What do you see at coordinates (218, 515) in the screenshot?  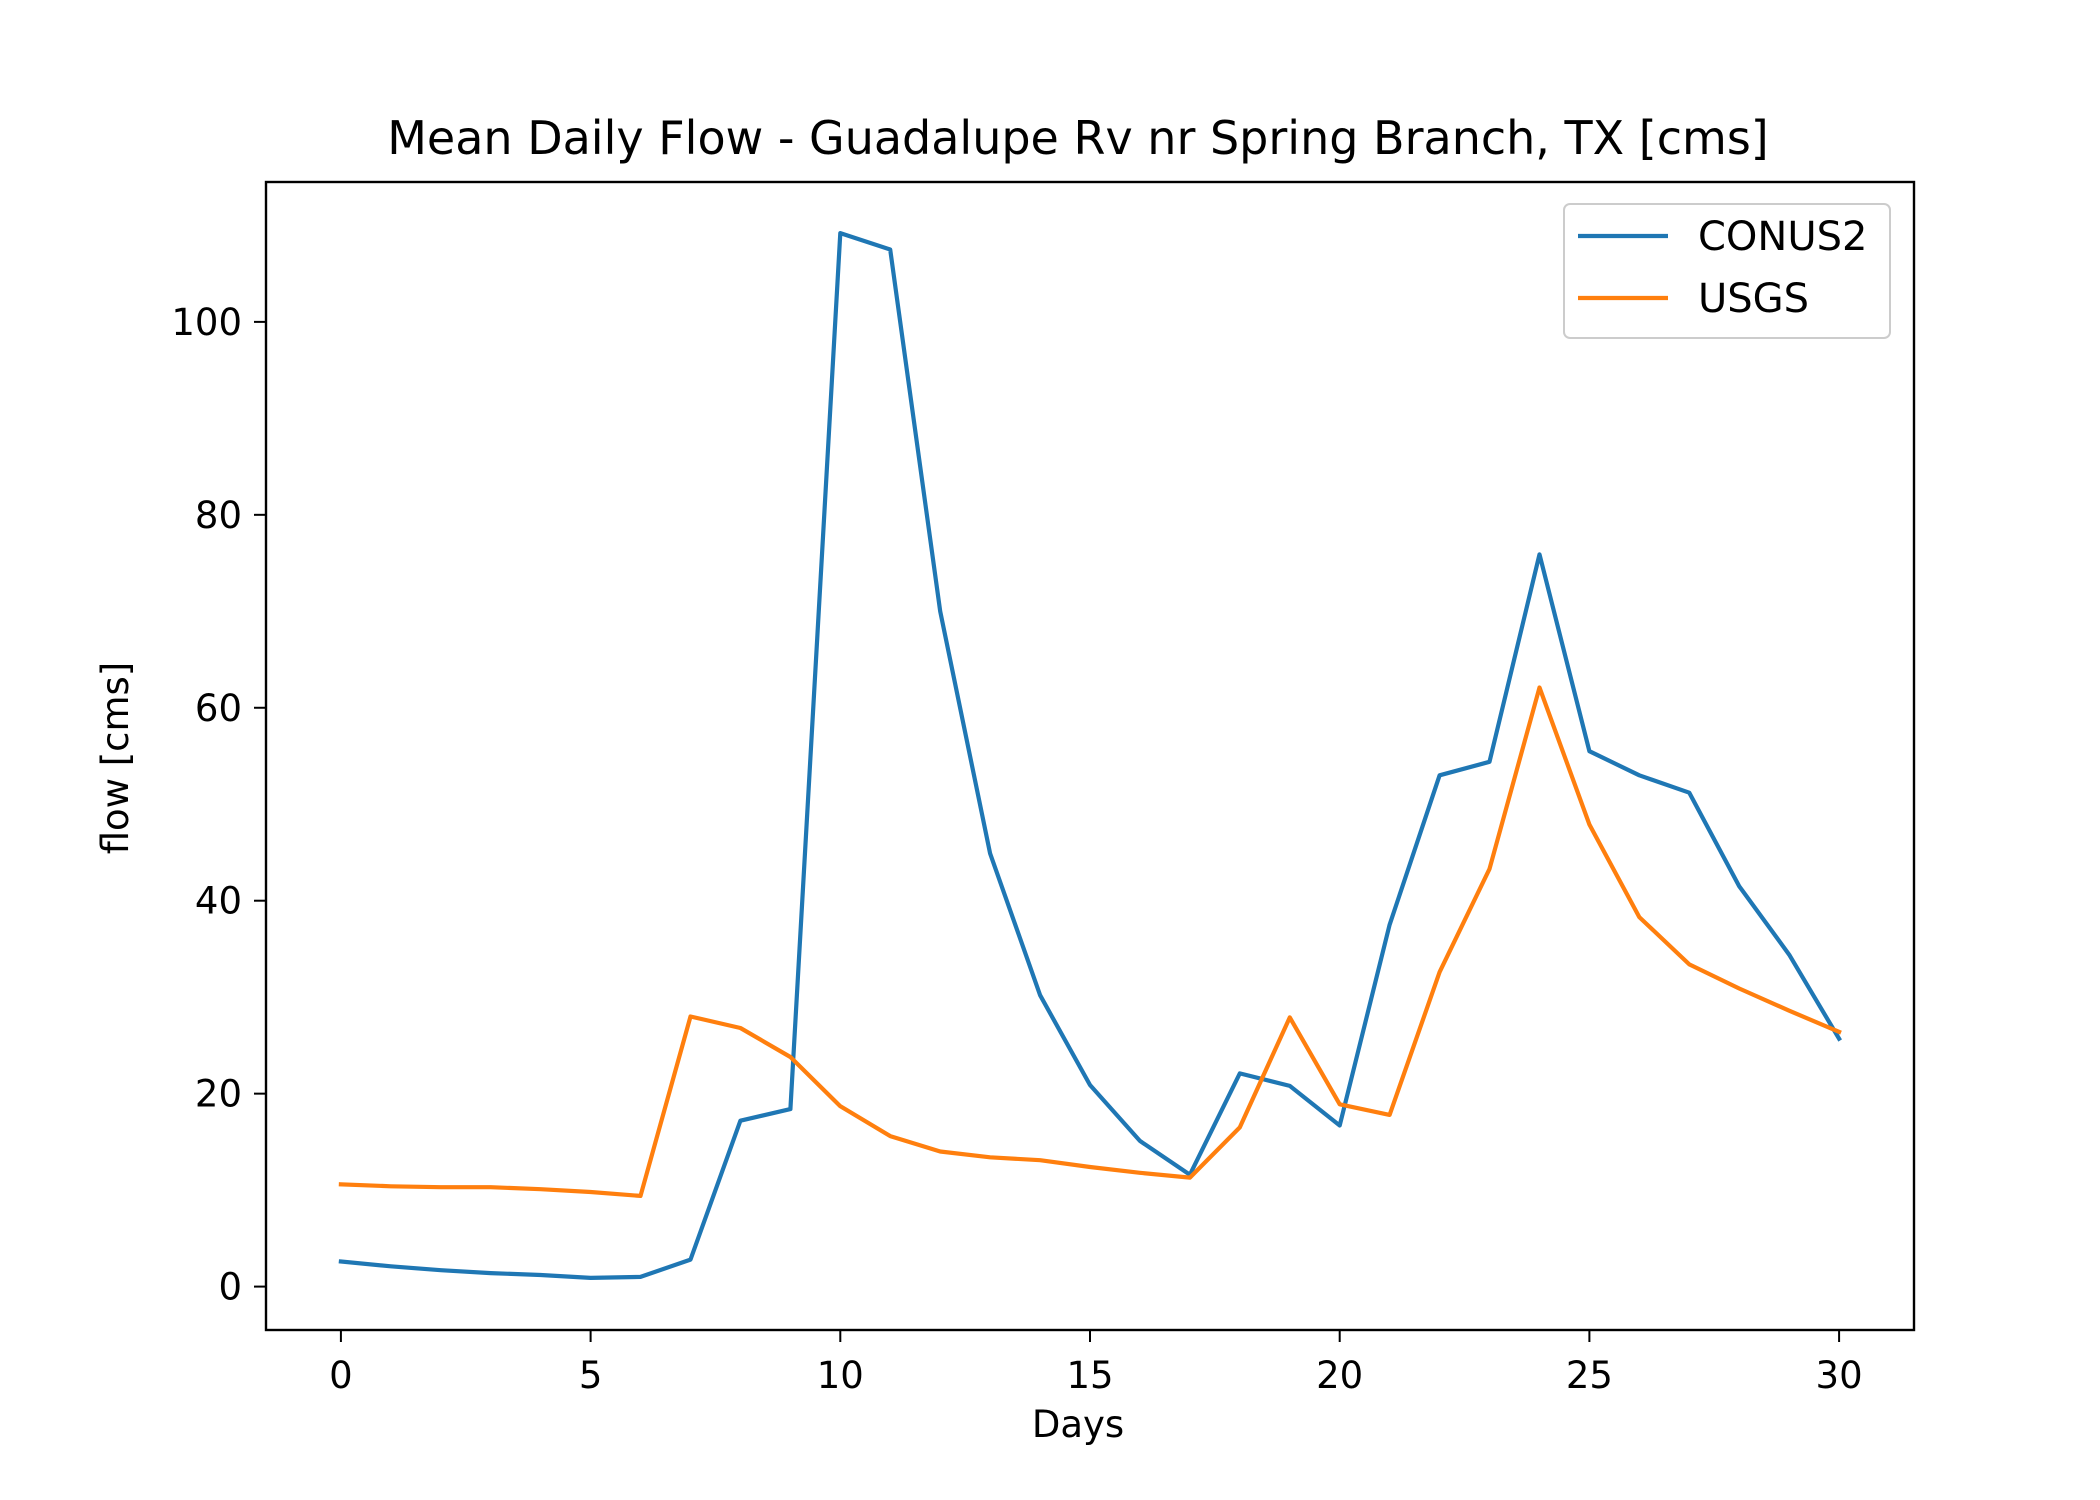 I see `y-tick-label: 80` at bounding box center [218, 515].